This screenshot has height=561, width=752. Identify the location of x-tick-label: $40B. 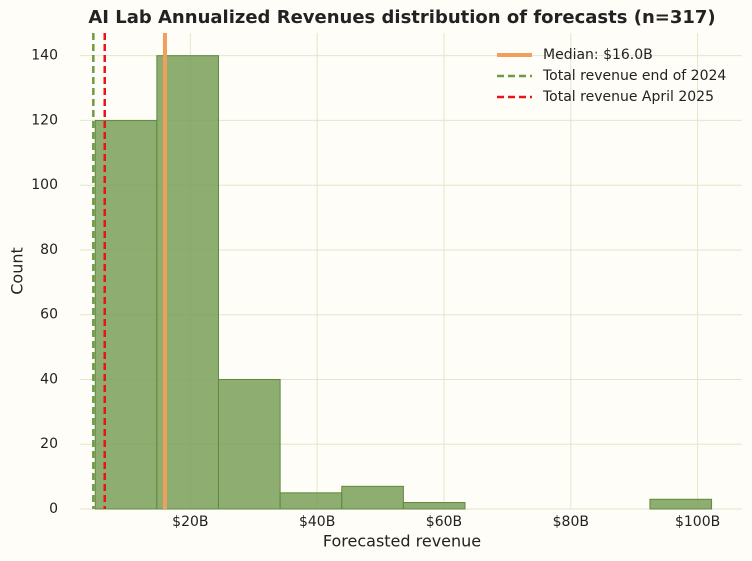
(317, 522).